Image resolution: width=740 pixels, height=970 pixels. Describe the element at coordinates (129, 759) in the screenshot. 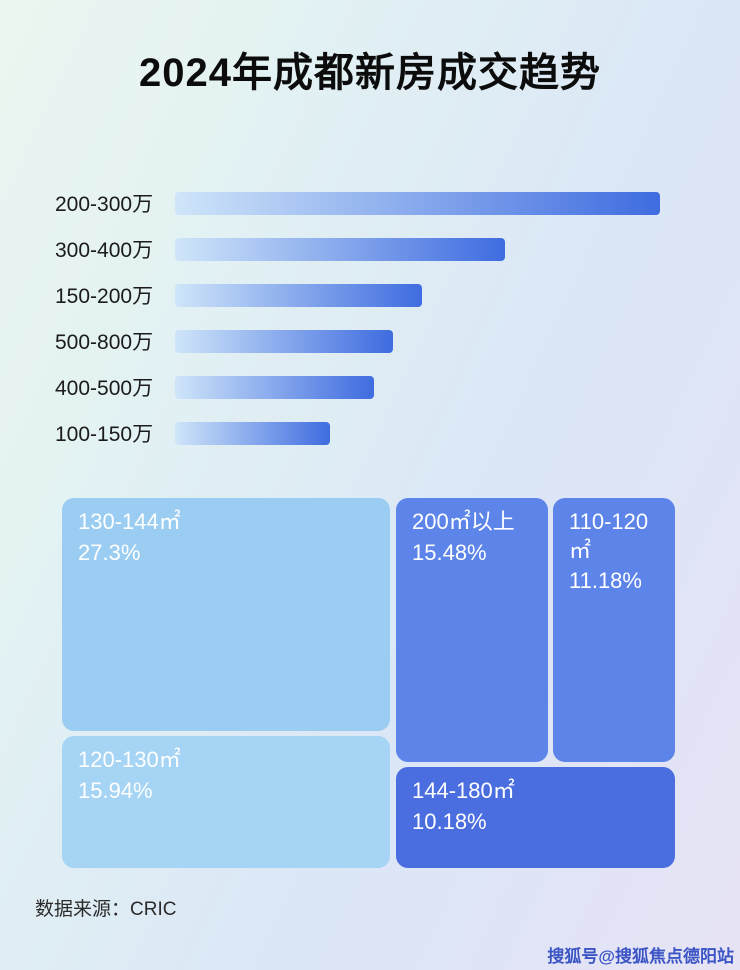

I see `treemap-block-label: 120-130㎡` at that location.